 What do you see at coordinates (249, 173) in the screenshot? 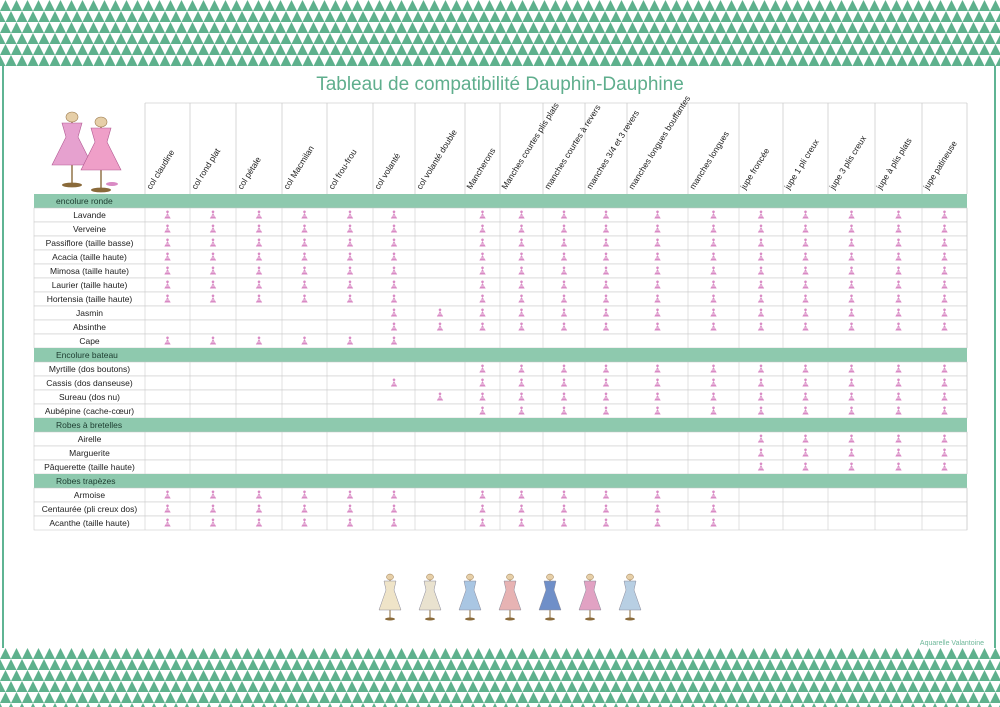
I see `column-header: col pétale` at bounding box center [249, 173].